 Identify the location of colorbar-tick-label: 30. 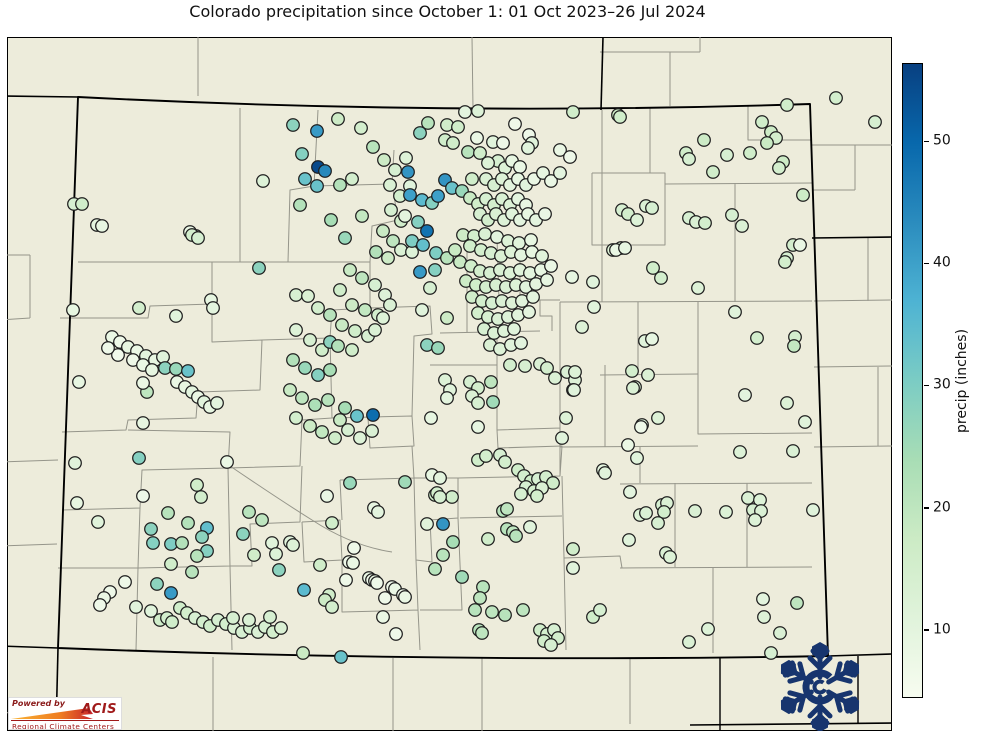
(942, 385).